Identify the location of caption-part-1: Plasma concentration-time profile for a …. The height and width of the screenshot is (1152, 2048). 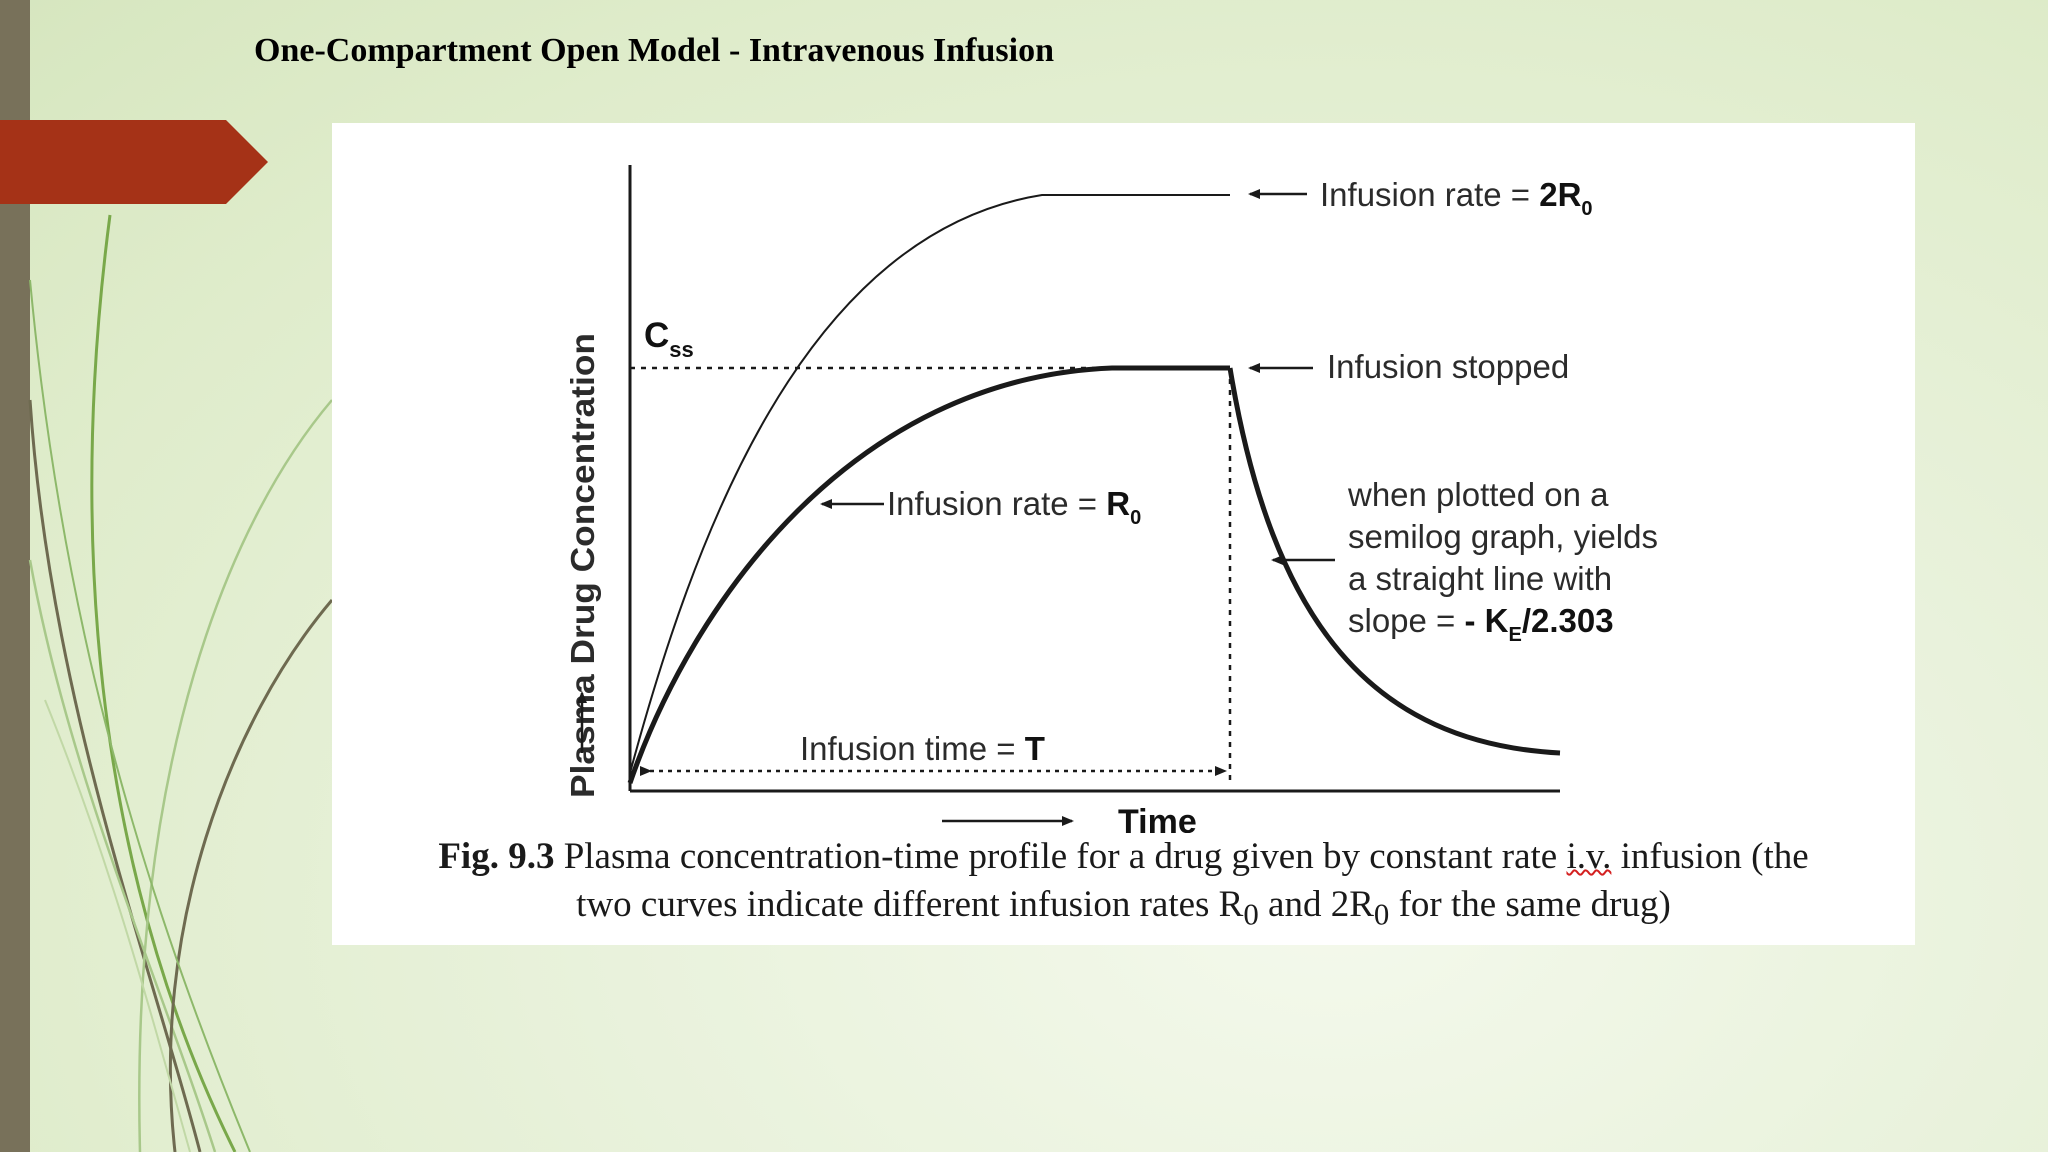
(1060, 856).